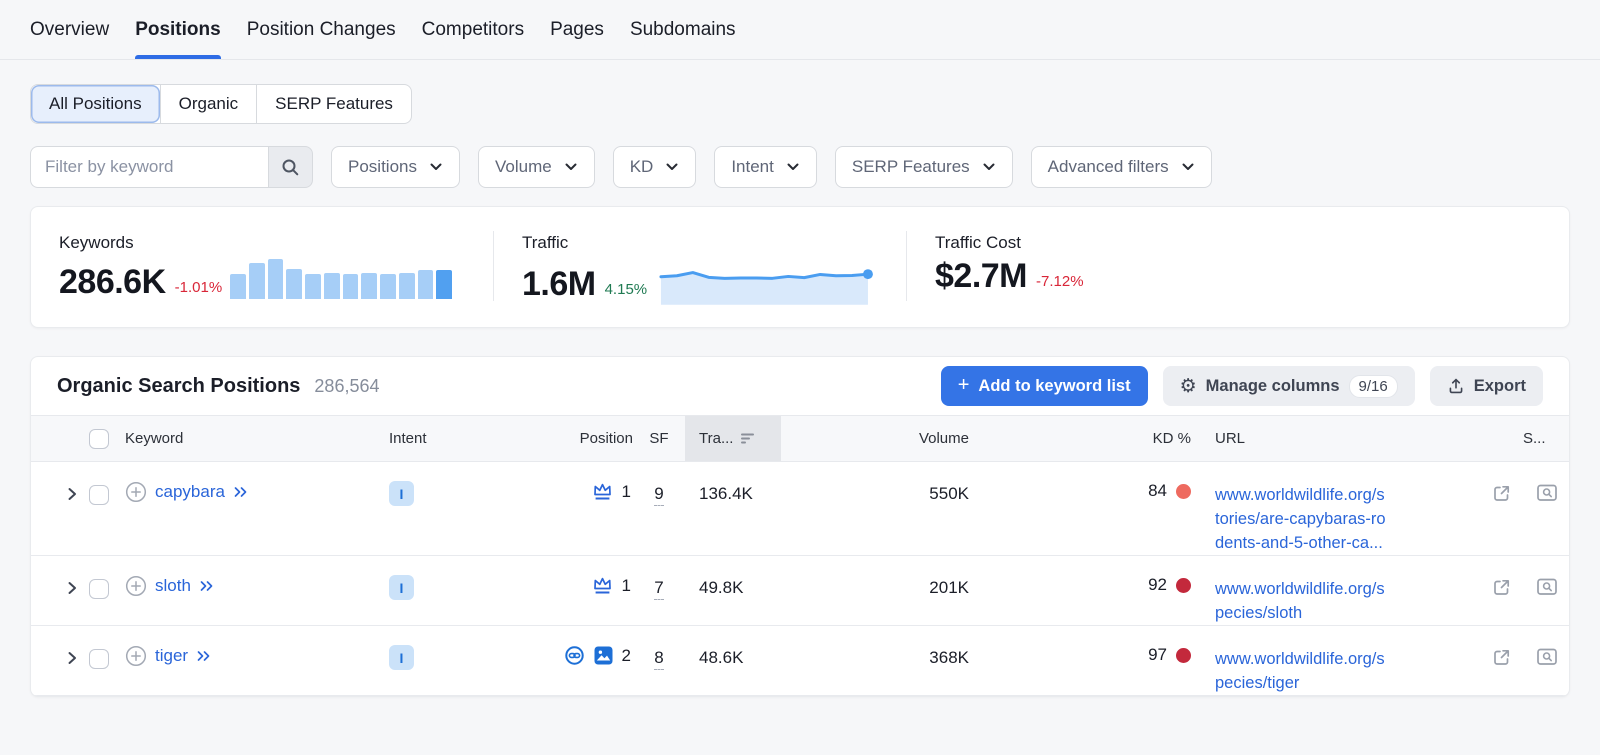 The image size is (1600, 755). What do you see at coordinates (1300, 601) in the screenshot?
I see `url-link: www.worldwildlife.org/s pecies/sloth` at bounding box center [1300, 601].